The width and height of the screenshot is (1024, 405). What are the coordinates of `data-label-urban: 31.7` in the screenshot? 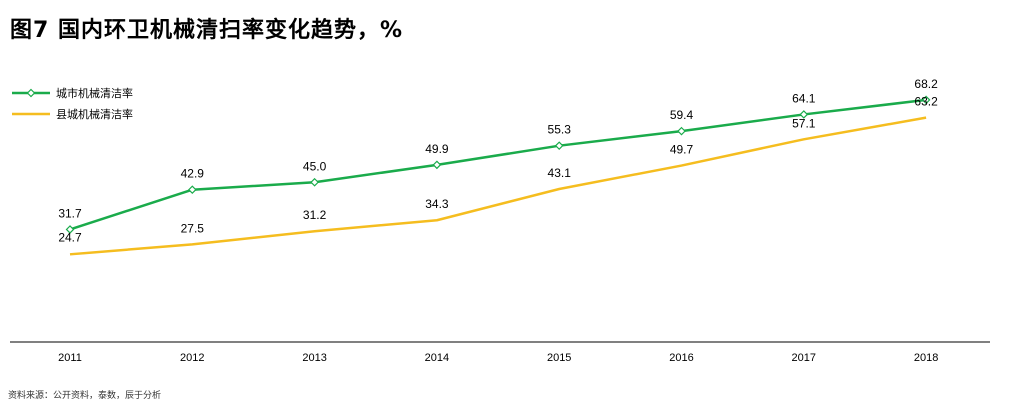 It's located at (70, 213).